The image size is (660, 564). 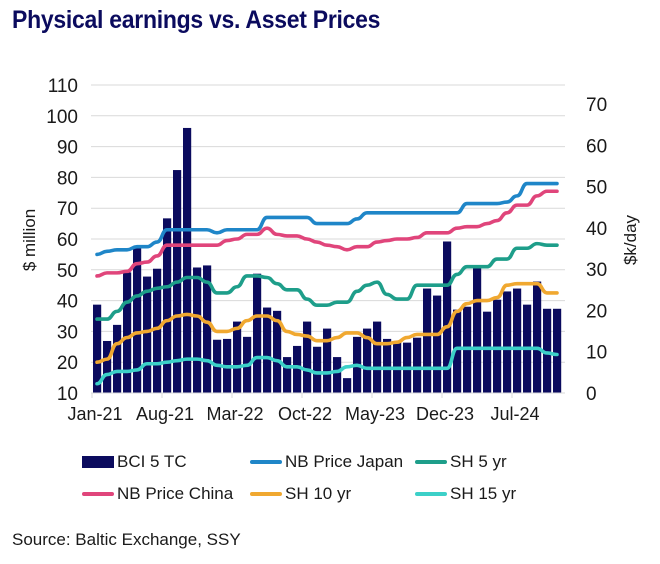 I want to click on legend-label: SH 5 yr, so click(x=478, y=461).